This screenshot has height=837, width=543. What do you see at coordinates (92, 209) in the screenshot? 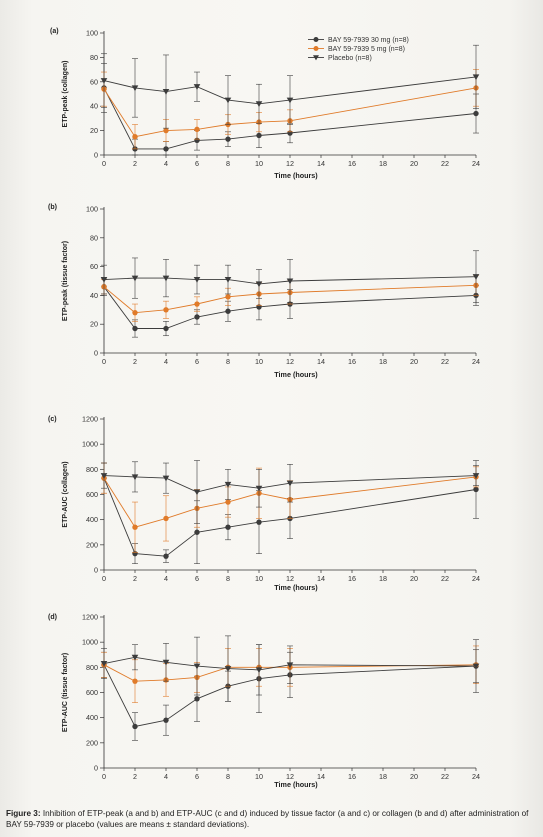
I see `y-tick-label: 100` at bounding box center [92, 209].